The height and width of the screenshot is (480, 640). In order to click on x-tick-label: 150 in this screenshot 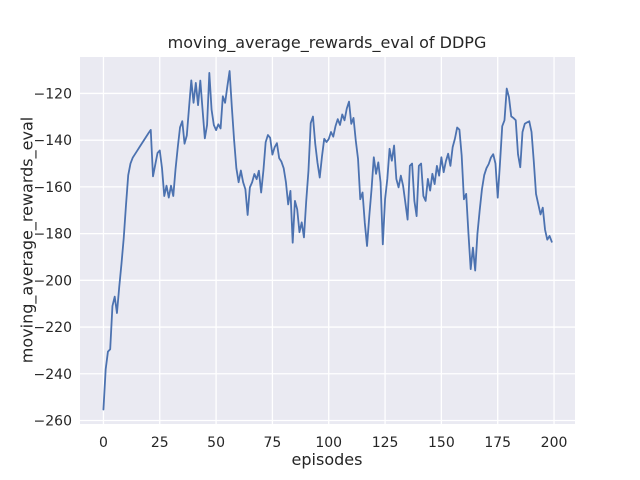, I will do `click(441, 443)`.